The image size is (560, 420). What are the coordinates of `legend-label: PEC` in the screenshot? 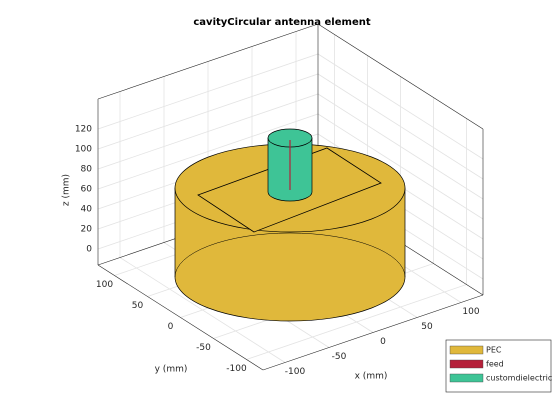 It's located at (494, 350).